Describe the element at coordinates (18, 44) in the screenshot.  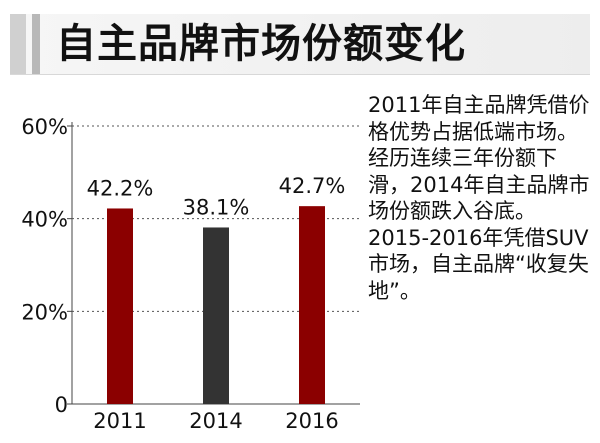
I see `title-accent-bar` at that location.